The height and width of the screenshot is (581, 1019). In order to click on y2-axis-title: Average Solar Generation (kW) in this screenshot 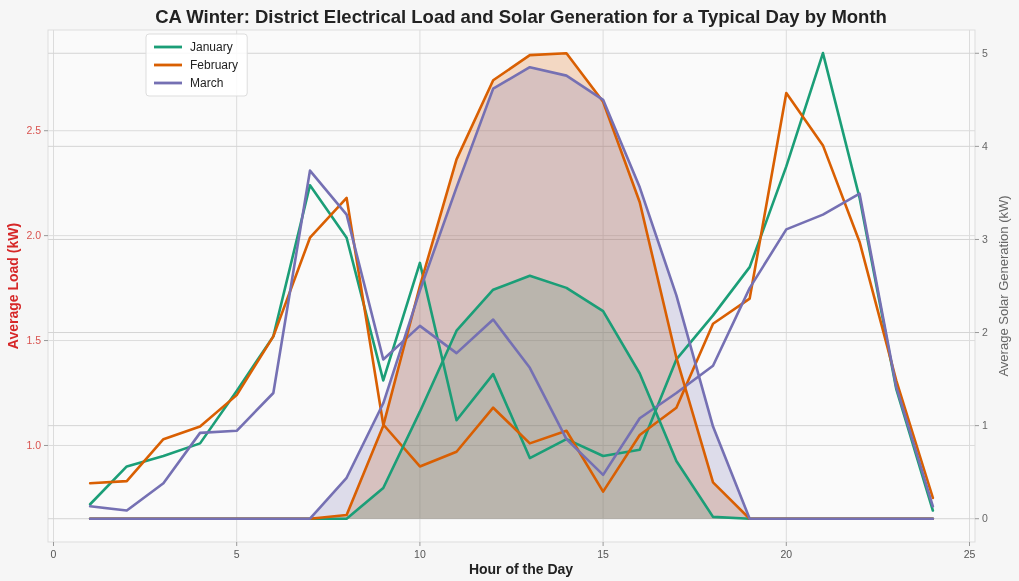, I will do `click(1003, 286)`.